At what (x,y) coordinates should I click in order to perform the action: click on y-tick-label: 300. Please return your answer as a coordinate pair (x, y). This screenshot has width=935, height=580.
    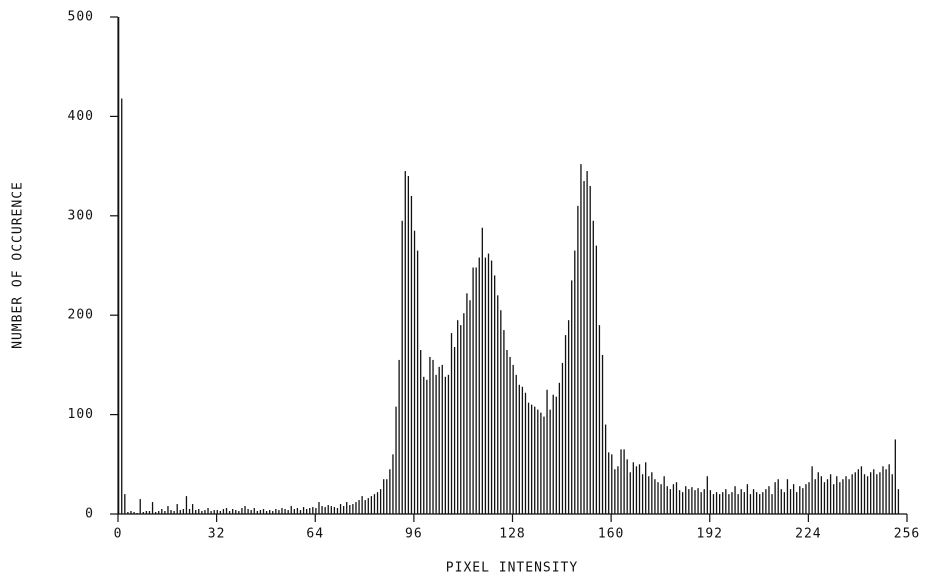
    Looking at the image, I should click on (81, 215).